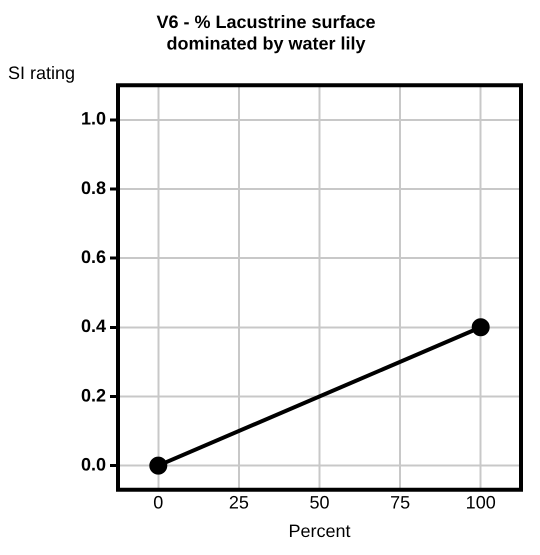 Image resolution: width=540 pixels, height=555 pixels. What do you see at coordinates (319, 502) in the screenshot?
I see `x-tick-label: 50` at bounding box center [319, 502].